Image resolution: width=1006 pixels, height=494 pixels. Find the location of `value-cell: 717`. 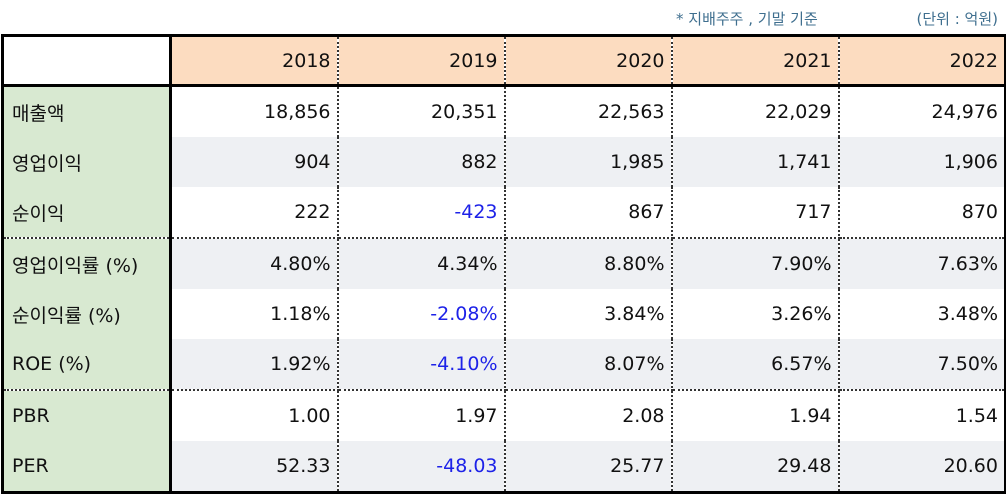

value-cell: 717 is located at coordinates (755, 213).